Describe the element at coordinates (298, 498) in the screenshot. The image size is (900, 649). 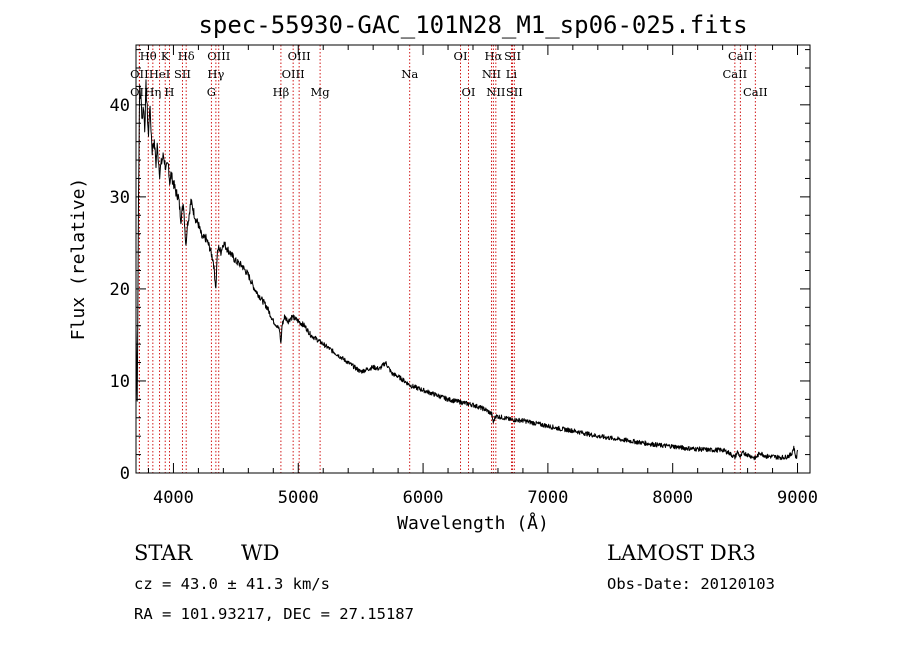
I see `x-tick-label: 5000` at that location.